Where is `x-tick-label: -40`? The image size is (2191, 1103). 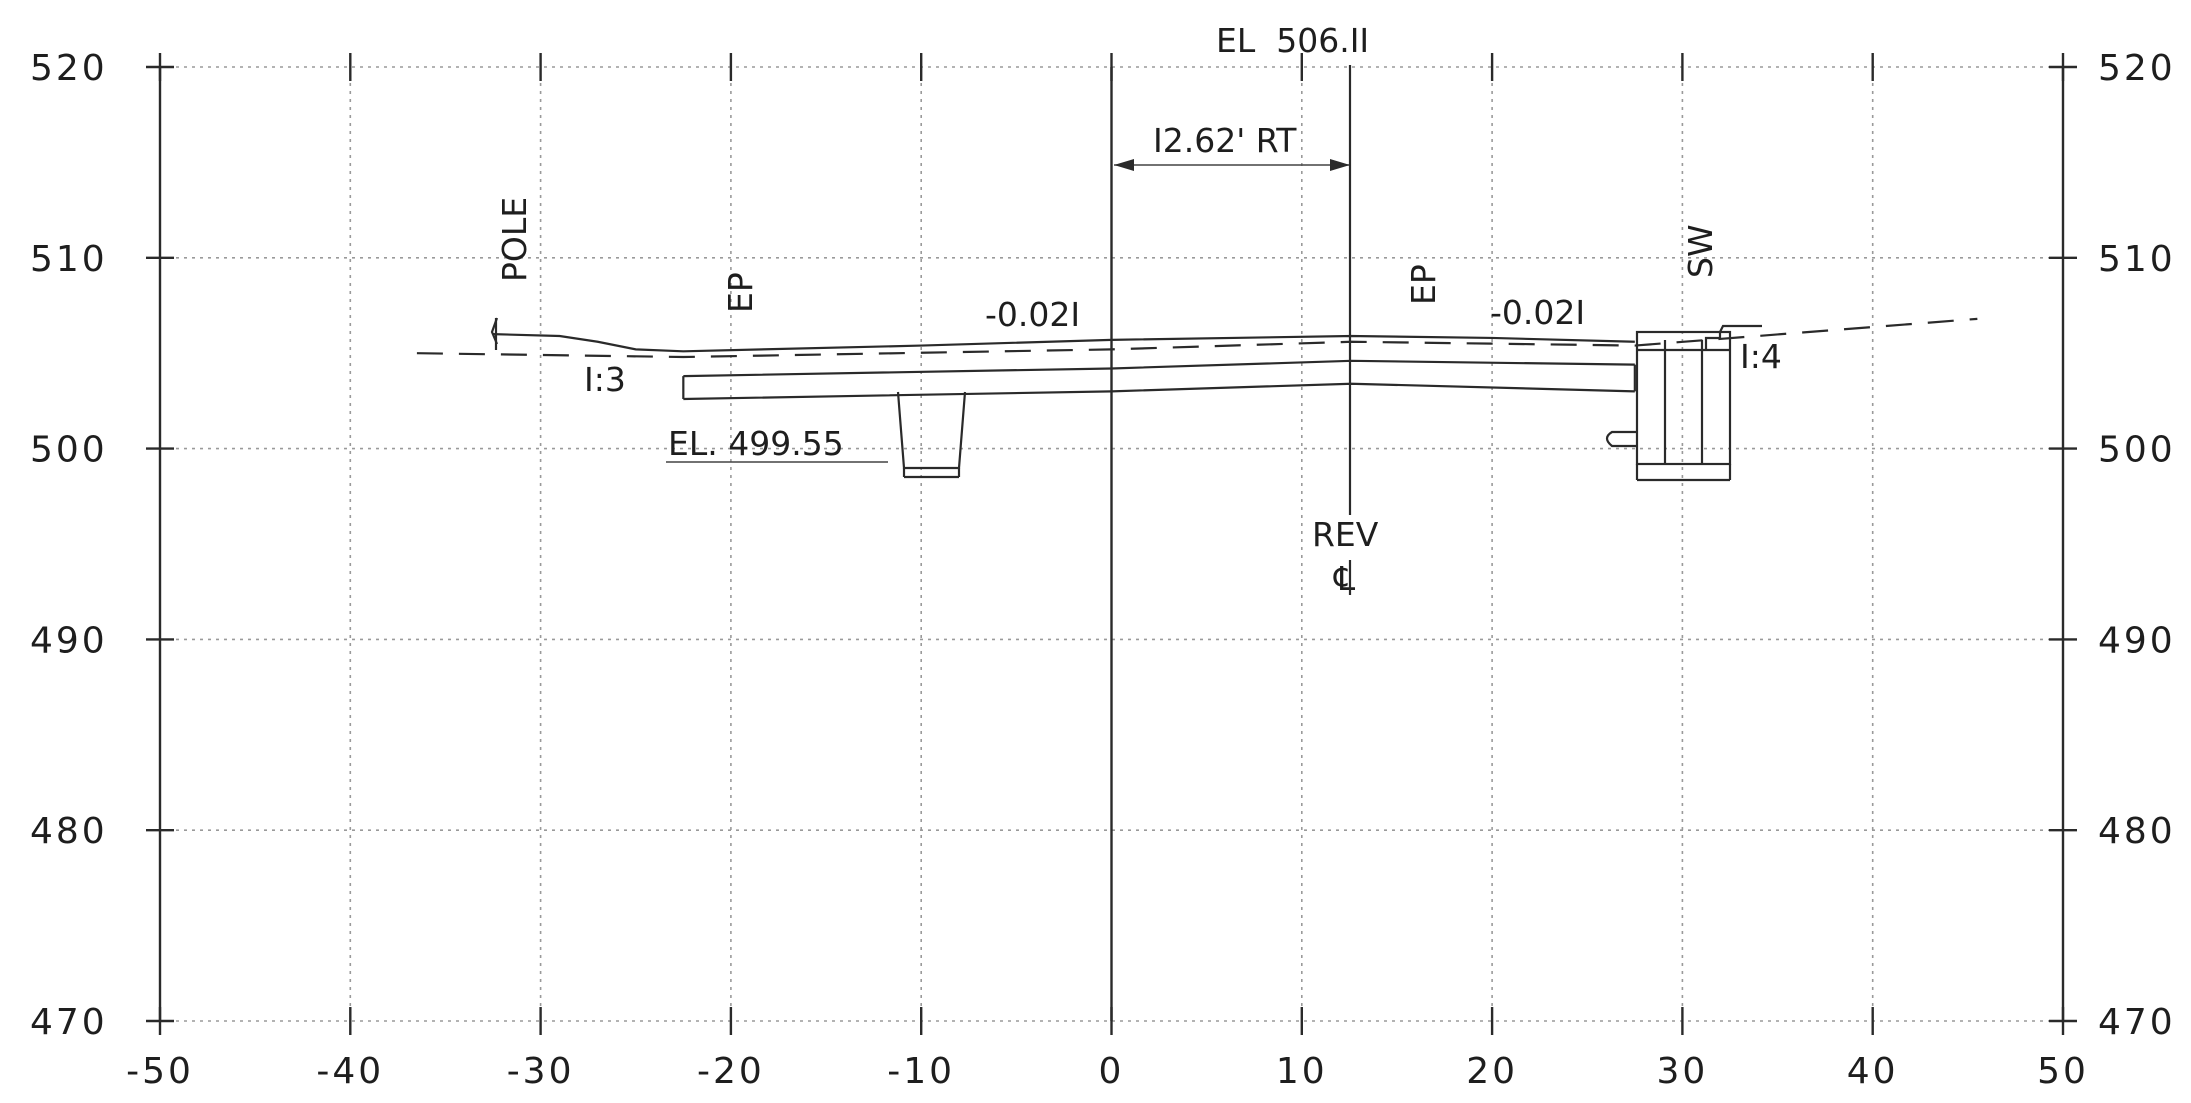 x-tick-label: -40 is located at coordinates (350, 1071).